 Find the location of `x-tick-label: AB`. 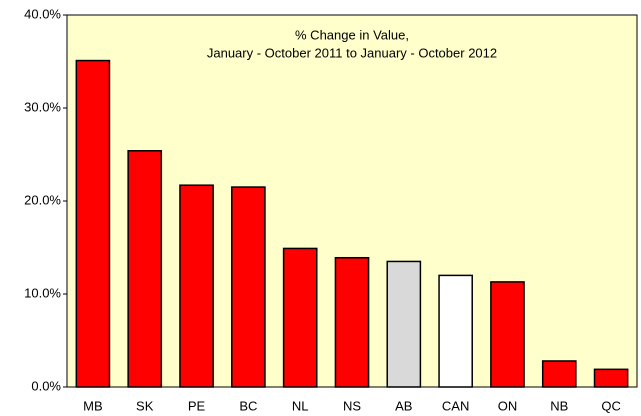

x-tick-label: AB is located at coordinates (403, 405).